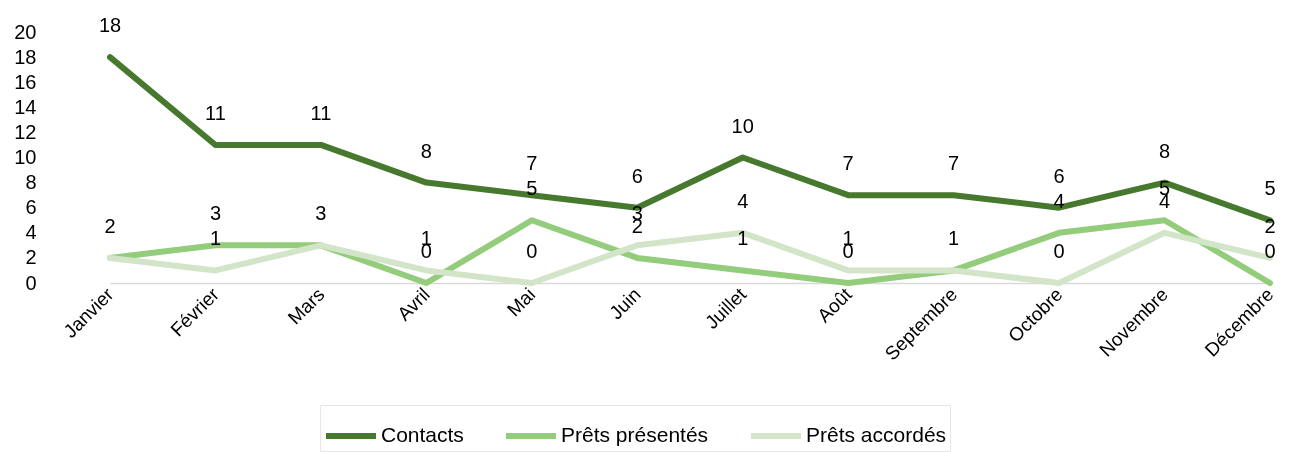 The image size is (1289, 452). I want to click on y-tick-label: 18, so click(25, 56).